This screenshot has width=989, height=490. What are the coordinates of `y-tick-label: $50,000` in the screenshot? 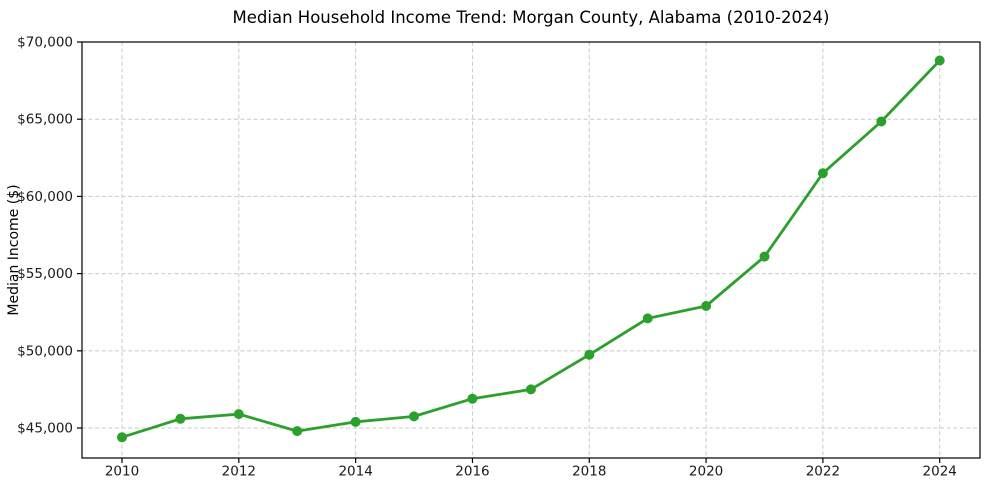 It's located at (45, 351).